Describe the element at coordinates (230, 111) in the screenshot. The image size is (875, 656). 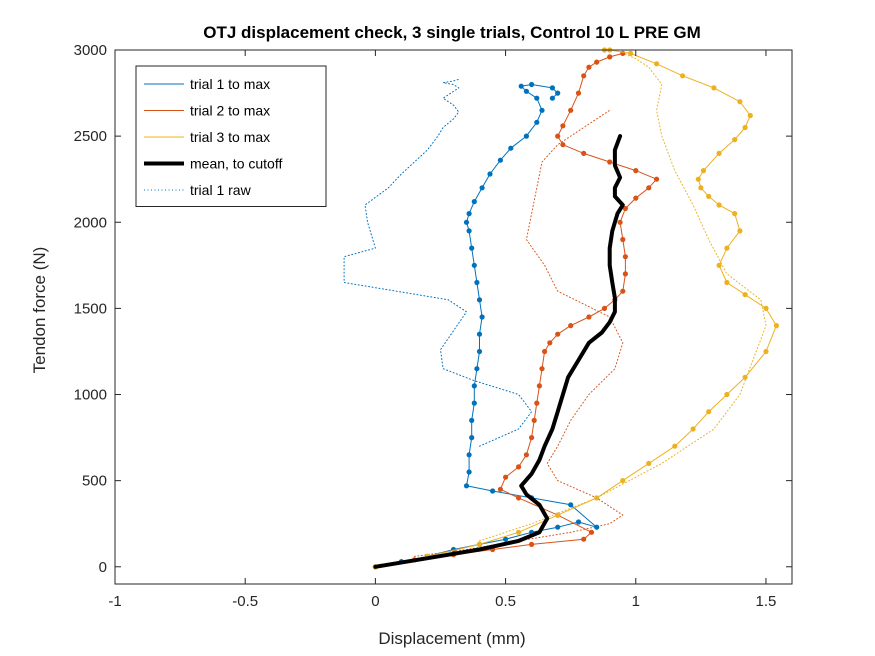
I see `legend-label: trial 2 to max` at that location.